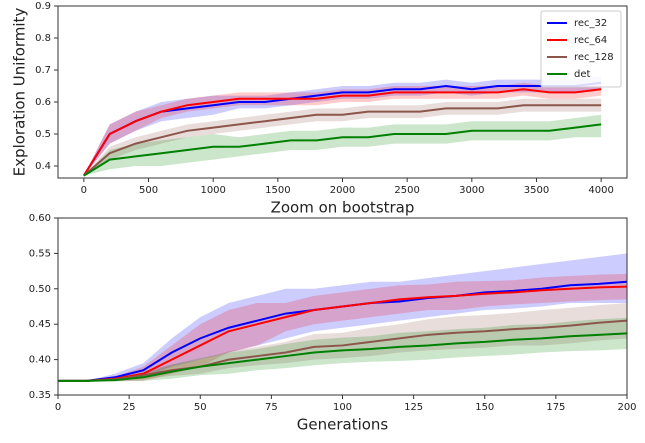  What do you see at coordinates (413, 407) in the screenshot?
I see `x-tick-label: 125` at bounding box center [413, 407].